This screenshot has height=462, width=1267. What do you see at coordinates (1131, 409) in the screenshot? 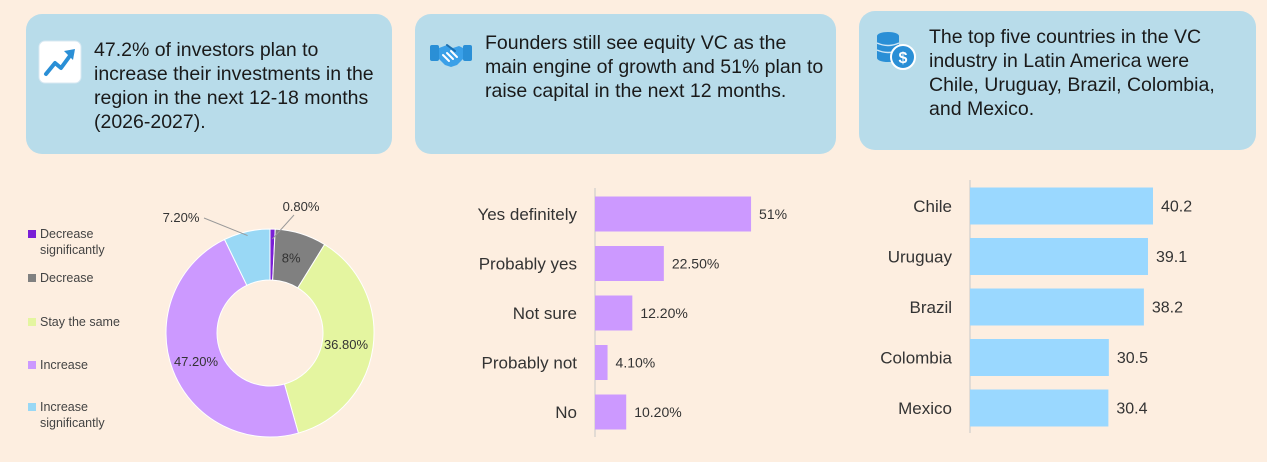
I see `bar-data-label: 30.4` at bounding box center [1131, 409].